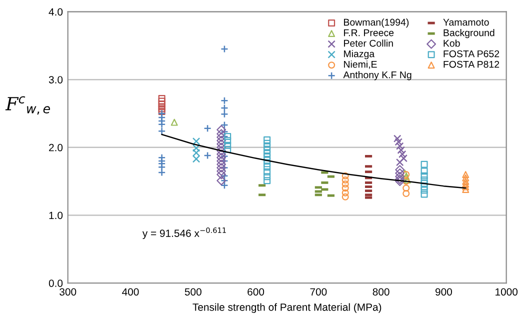 The width and height of the screenshot is (522, 335). Describe the element at coordinates (68, 292) in the screenshot. I see `x-tick-label: 300` at that location.